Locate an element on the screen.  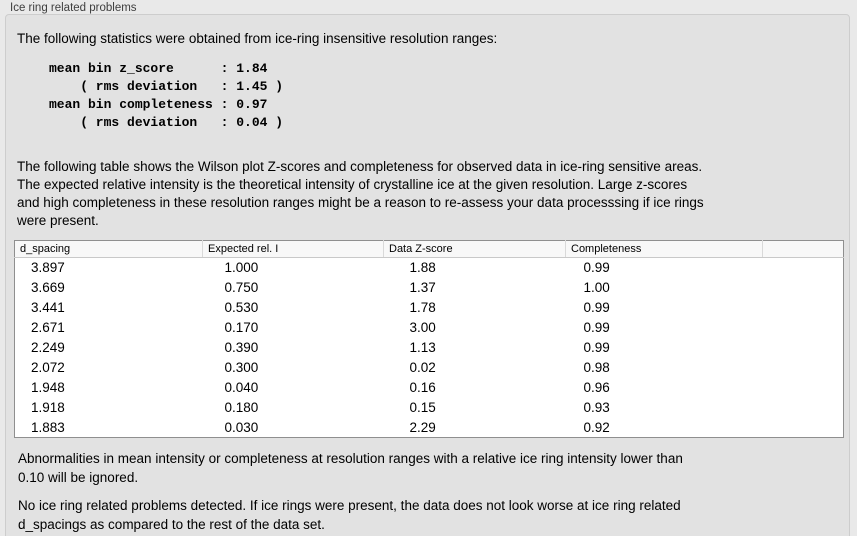
cell-data-z-score: 1.13 is located at coordinates (422, 347).